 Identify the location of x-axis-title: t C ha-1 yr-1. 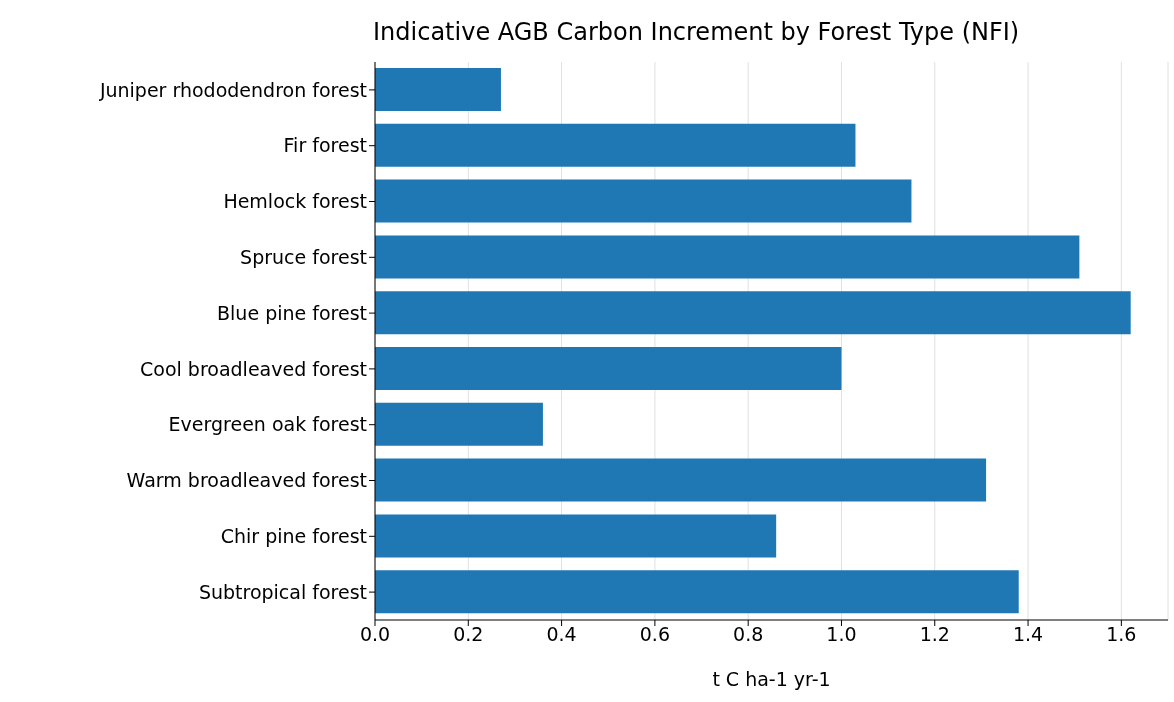
(771, 679).